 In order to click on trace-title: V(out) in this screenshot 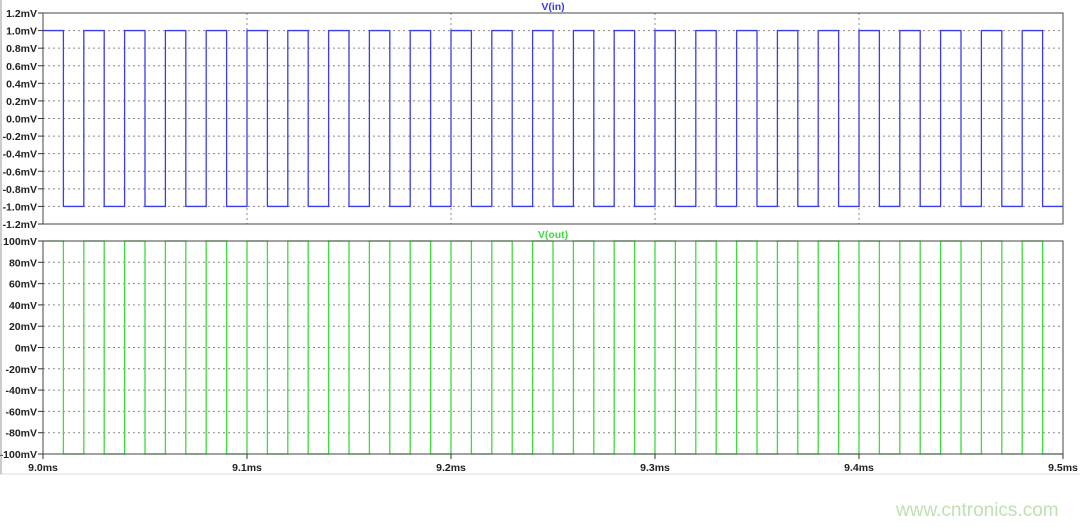, I will do `click(553, 235)`.